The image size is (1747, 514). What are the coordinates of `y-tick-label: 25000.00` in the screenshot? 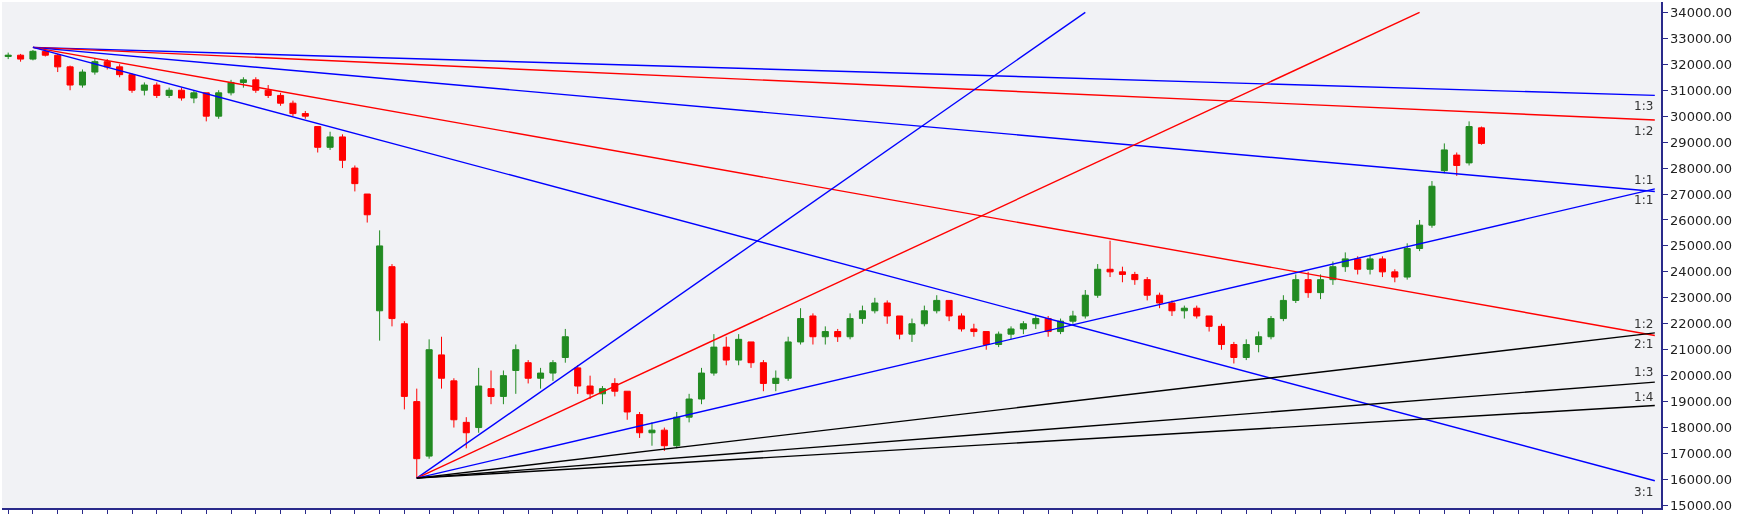 It's located at (1701, 246).